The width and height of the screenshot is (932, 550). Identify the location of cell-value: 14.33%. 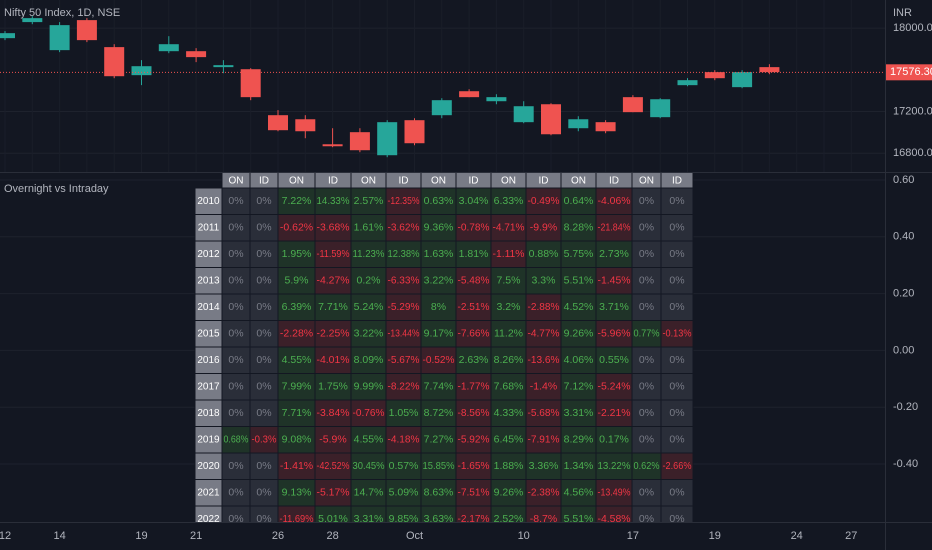
(333, 201).